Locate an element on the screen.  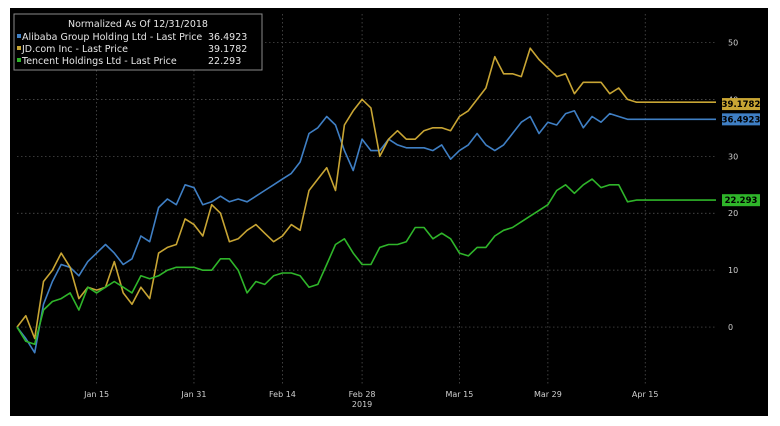
legend-value-0: 36.4923 is located at coordinates (227, 37).